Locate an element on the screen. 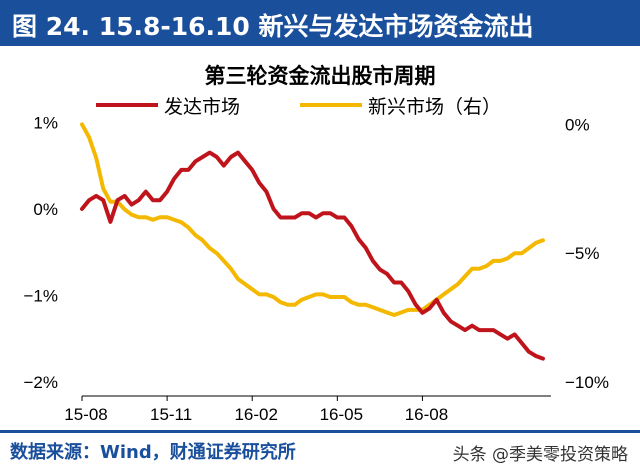 Image resolution: width=640 pixels, height=471 pixels. right-axis-tick-label: −5% is located at coordinates (582, 253).